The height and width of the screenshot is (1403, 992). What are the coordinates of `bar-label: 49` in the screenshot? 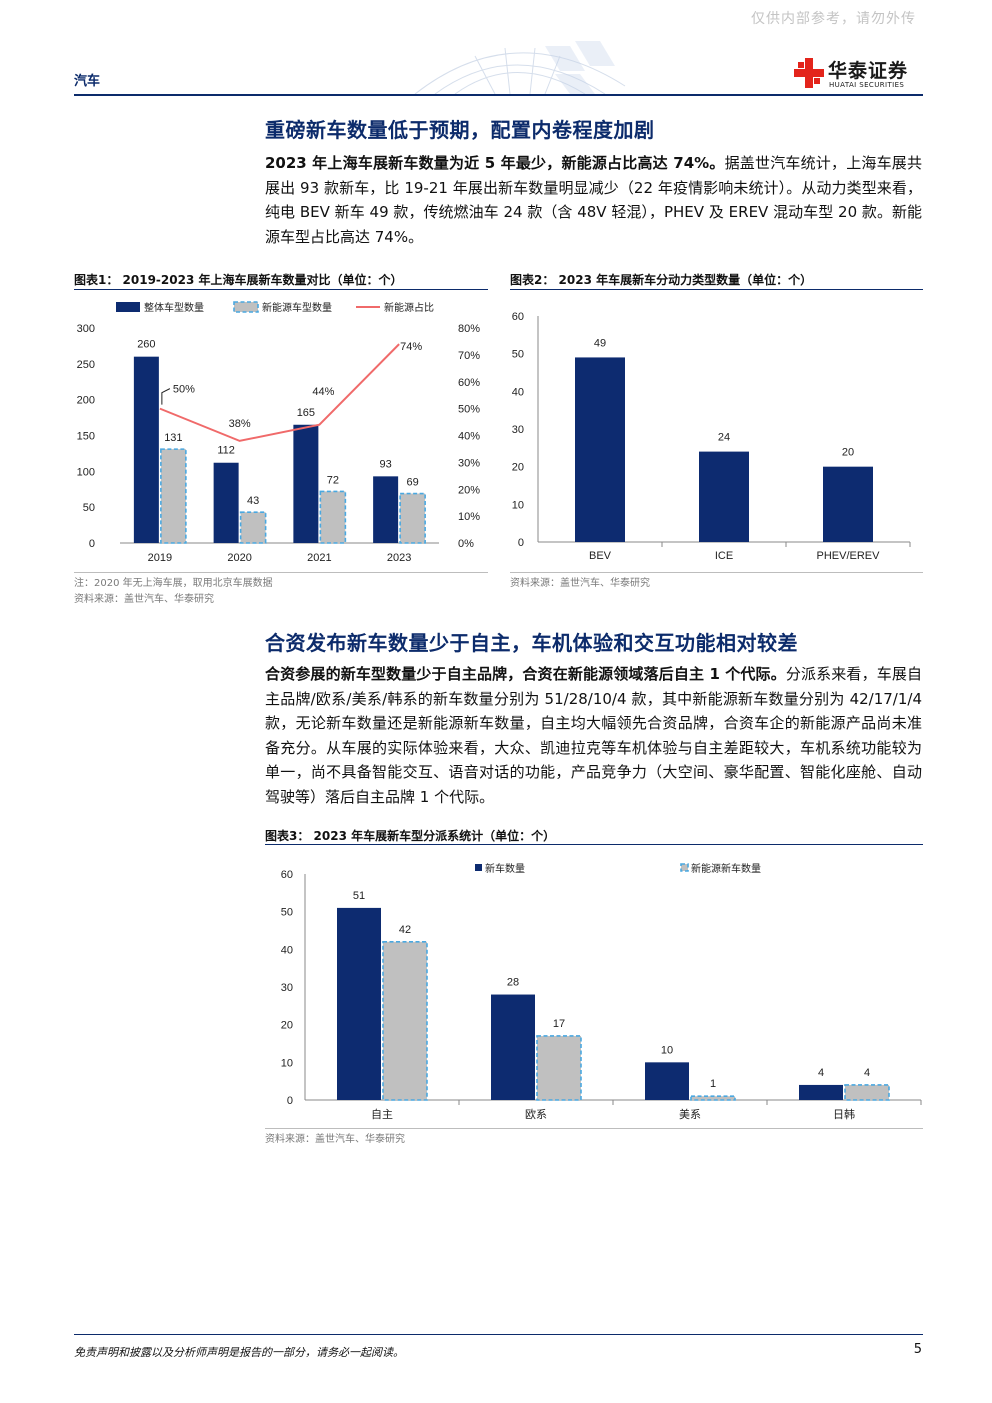 It's located at (600, 343).